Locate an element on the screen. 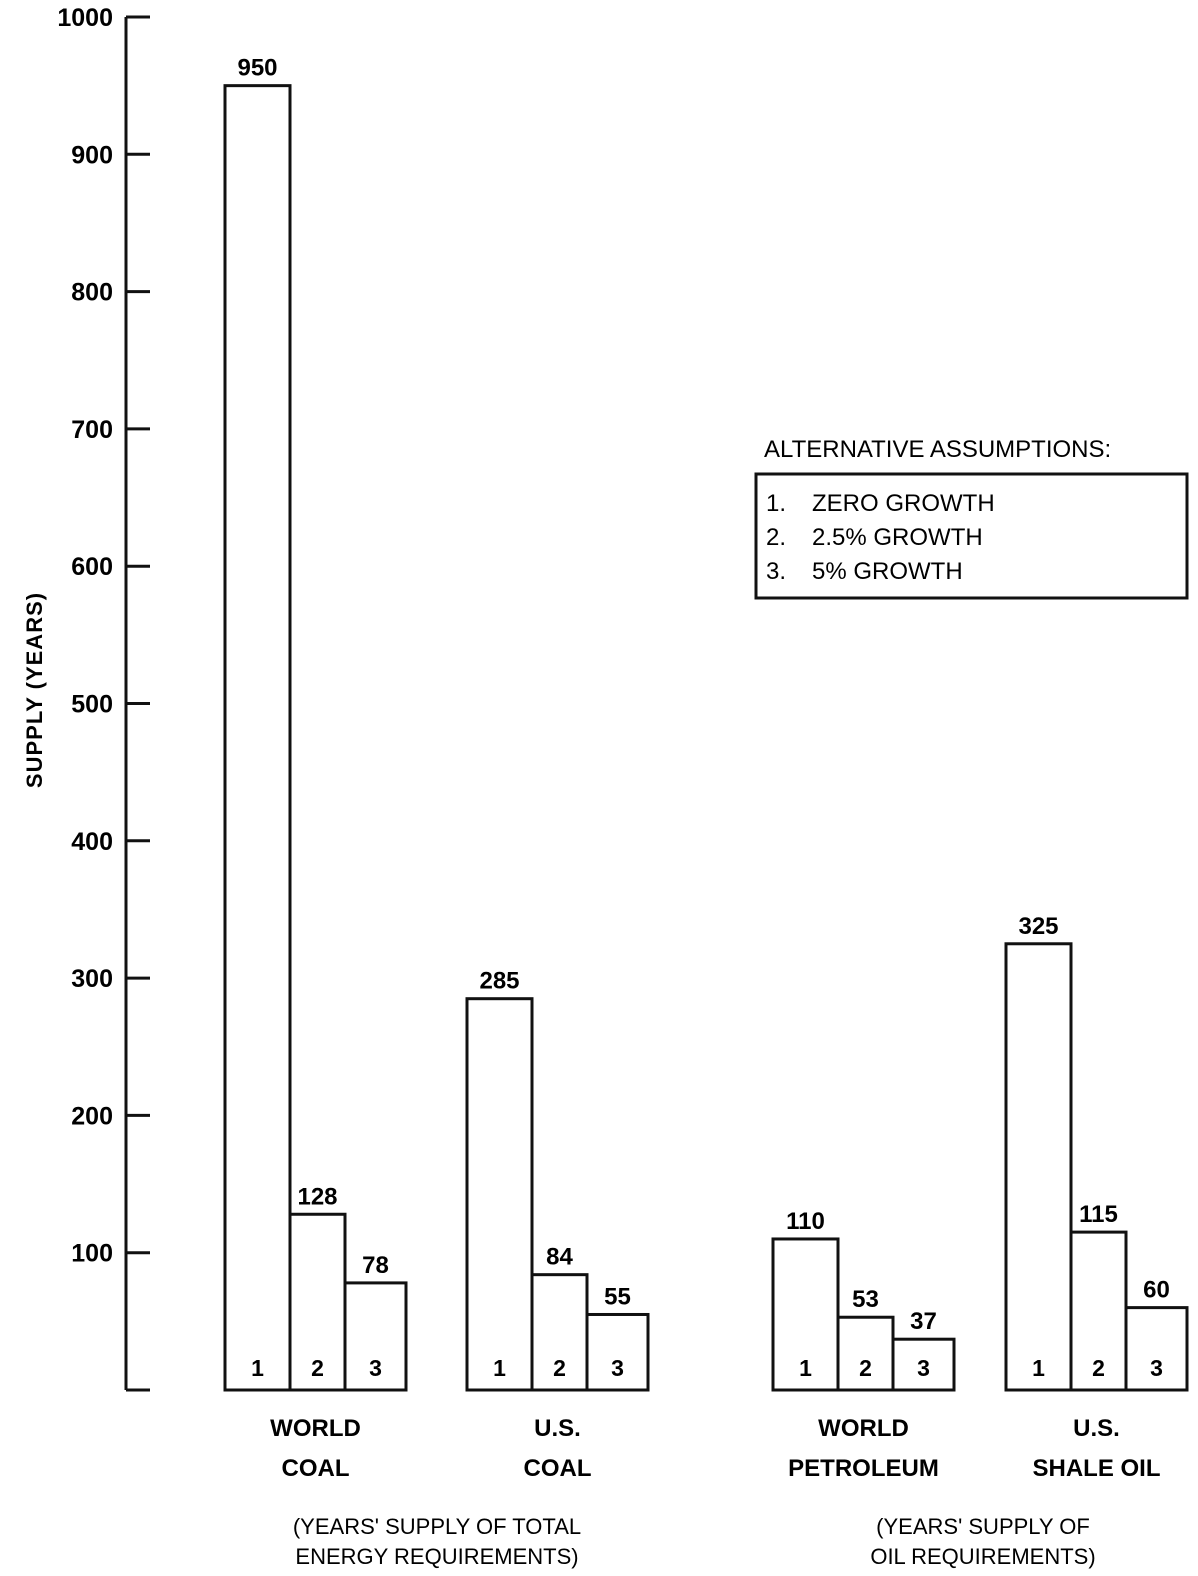 This screenshot has height=1576, width=1198. y-tick-label: 1000 is located at coordinates (85, 18).